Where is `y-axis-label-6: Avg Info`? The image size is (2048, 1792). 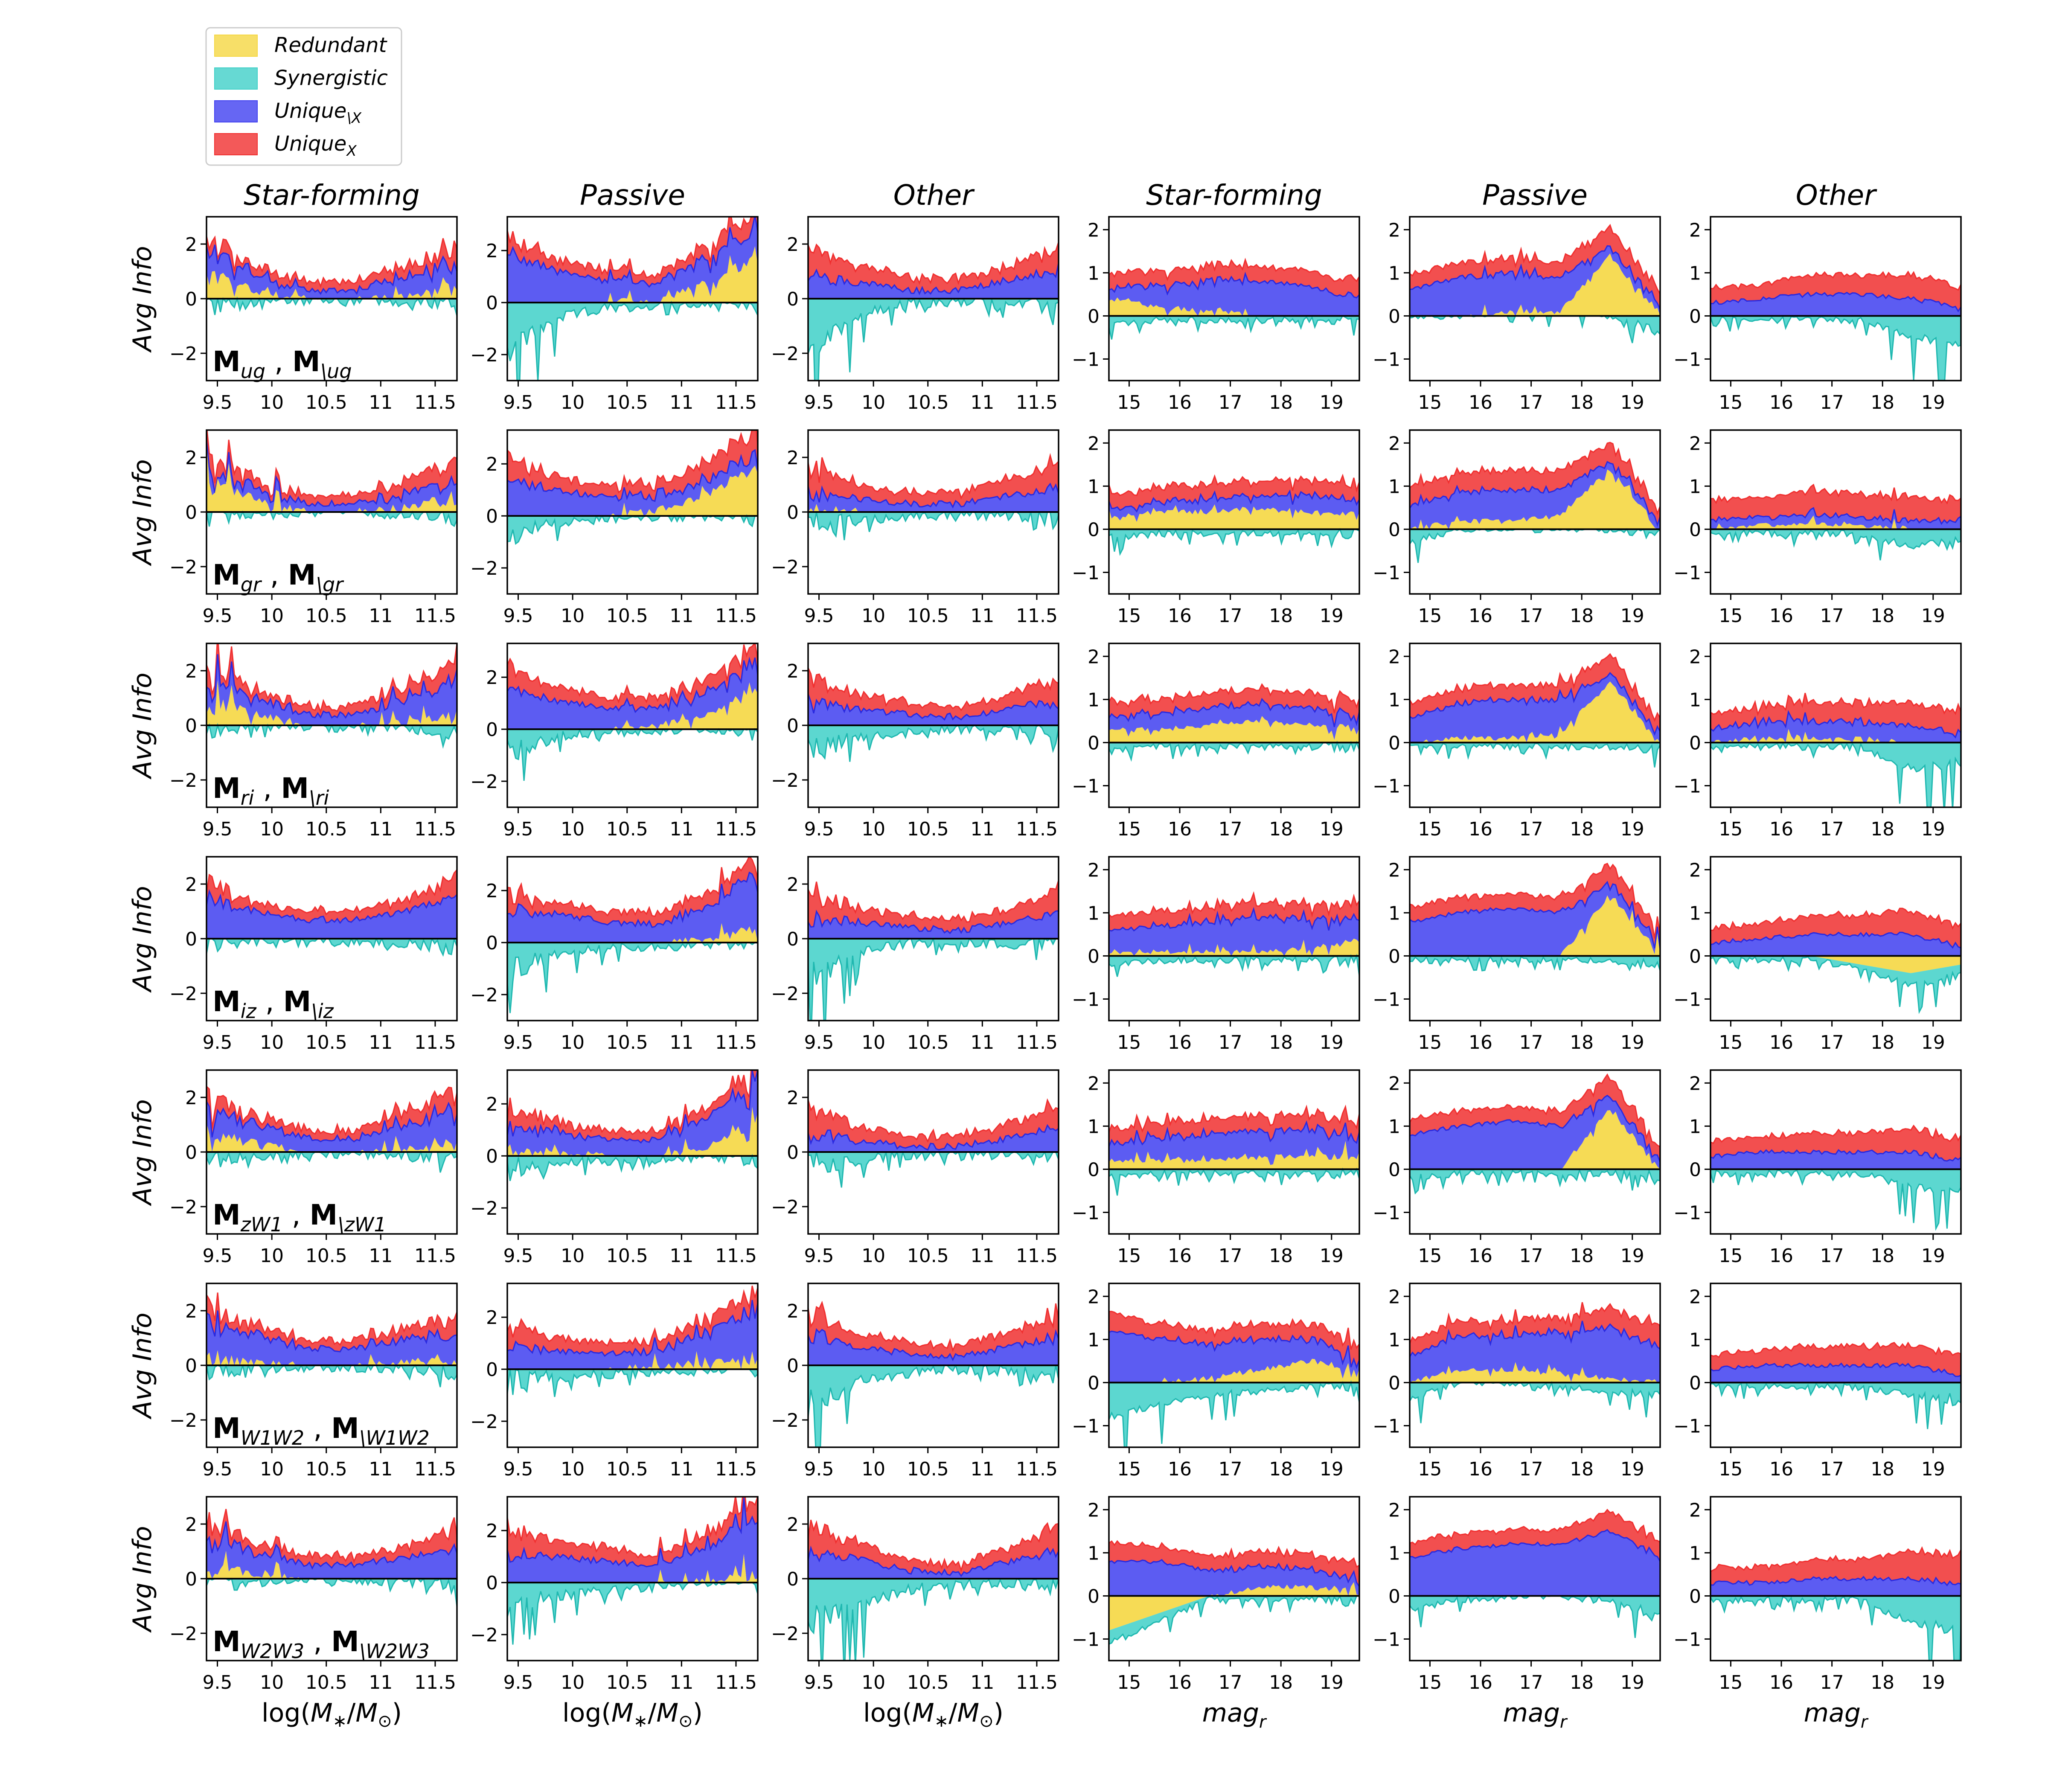
y-axis-label-6: Avg Info is located at coordinates (142, 1579).